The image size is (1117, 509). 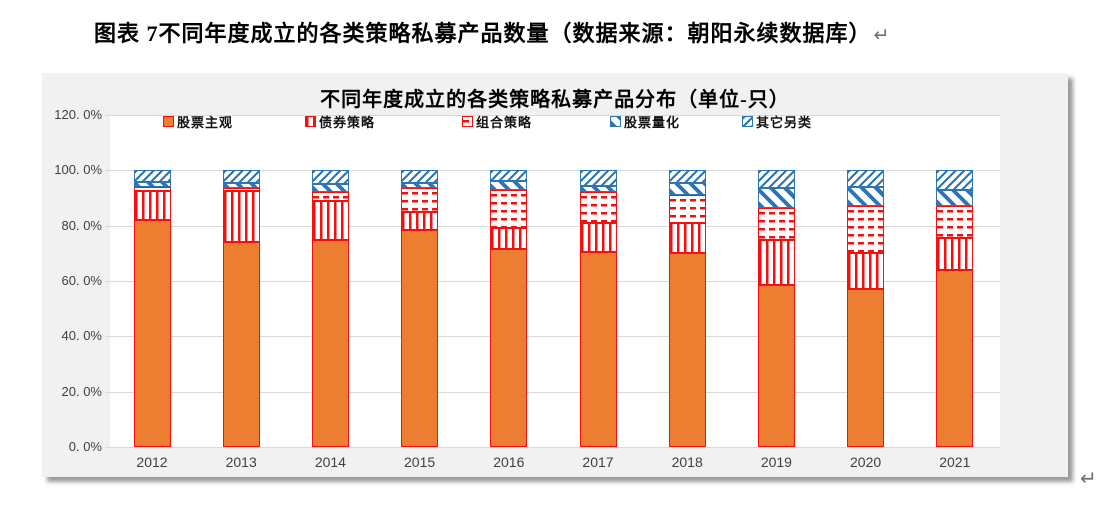 I want to click on y-axis-tick-label: 40. 0%, so click(x=81, y=336).